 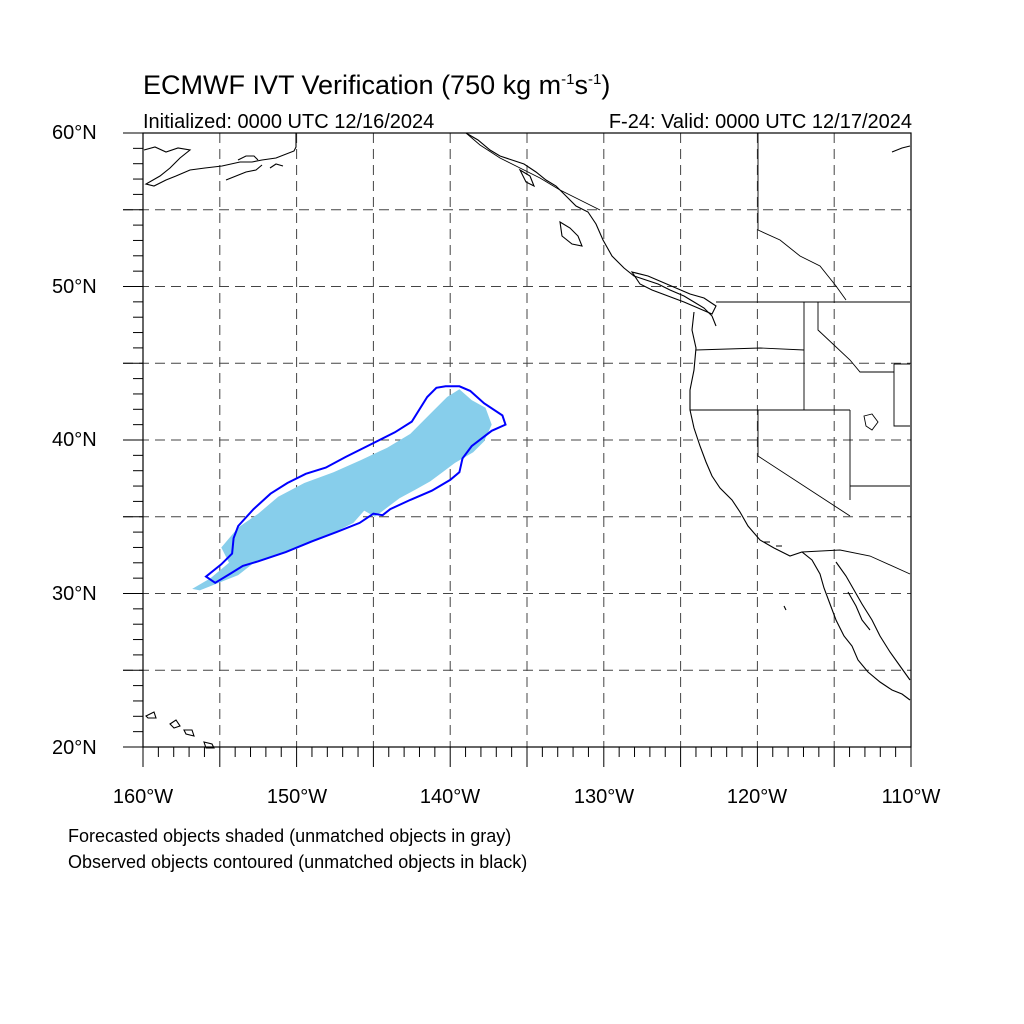 I want to click on valid-label: F-24: Valid: 0000 UTC 12/17/2024, so click(x=760, y=122).